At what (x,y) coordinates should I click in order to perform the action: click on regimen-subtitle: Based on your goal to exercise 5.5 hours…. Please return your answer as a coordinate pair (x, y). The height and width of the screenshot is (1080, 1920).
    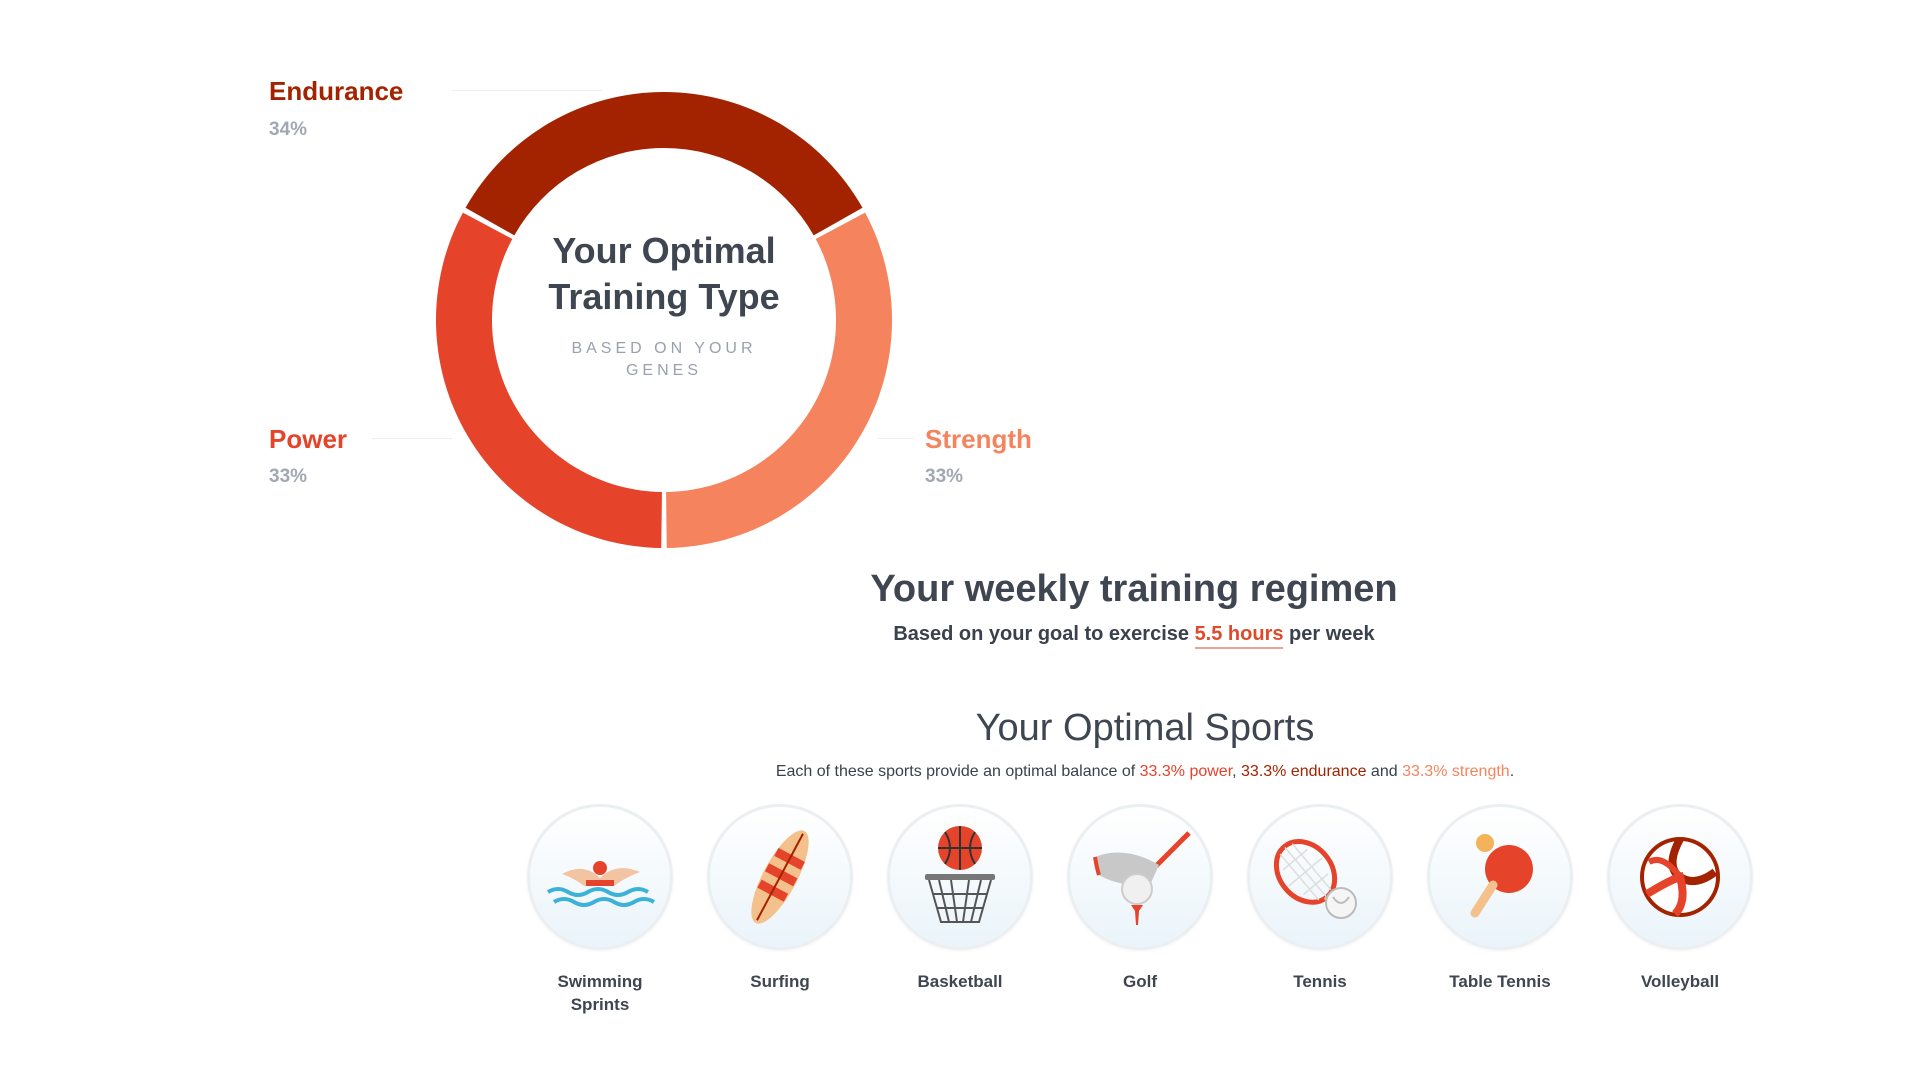
    Looking at the image, I should click on (960, 636).